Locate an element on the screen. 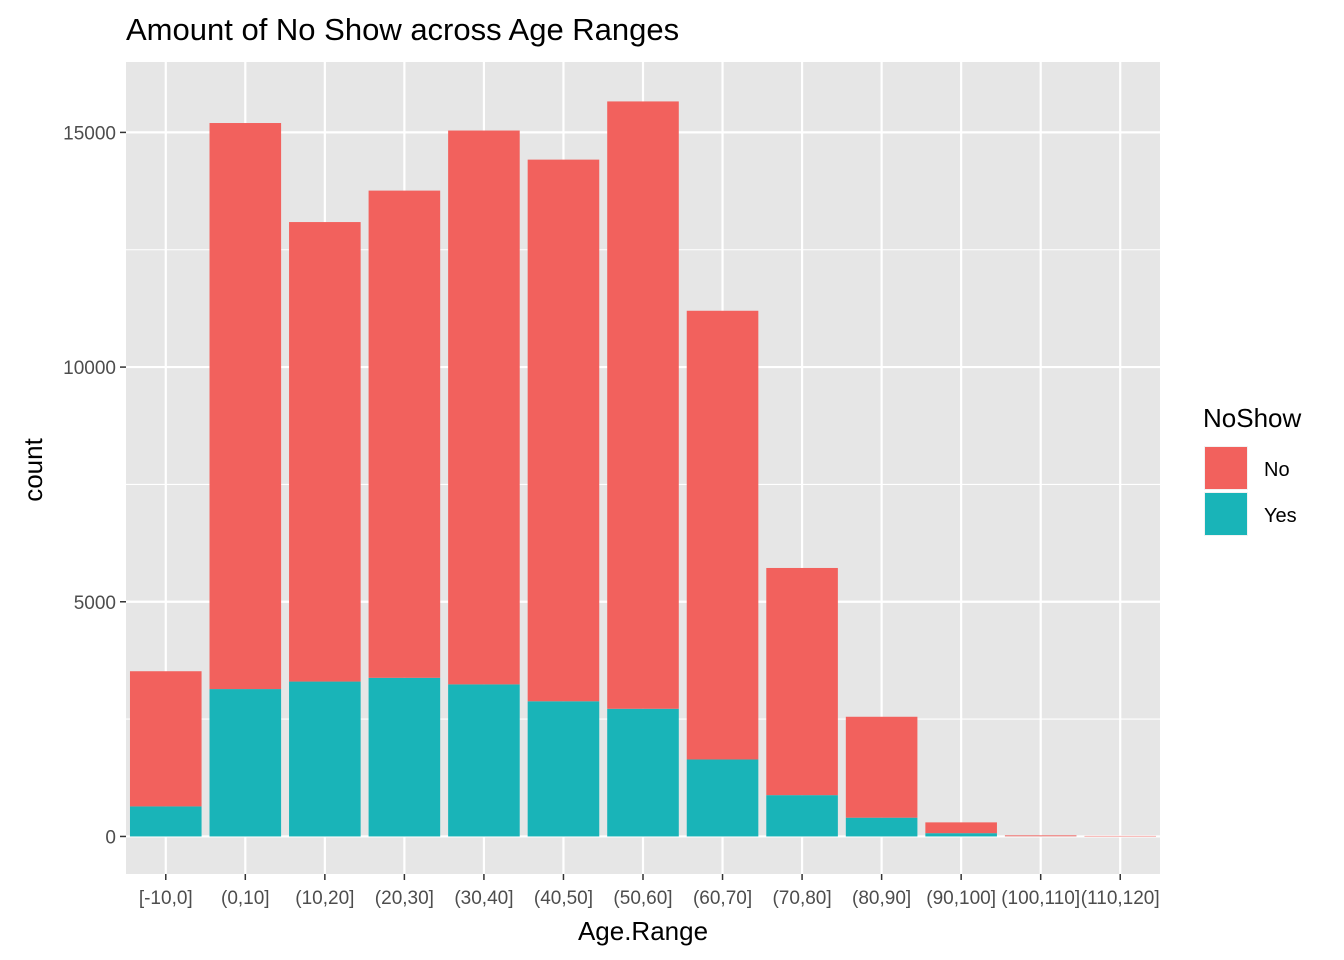 The height and width of the screenshot is (960, 1344). x-tick-label: (20,30] is located at coordinates (404, 898).